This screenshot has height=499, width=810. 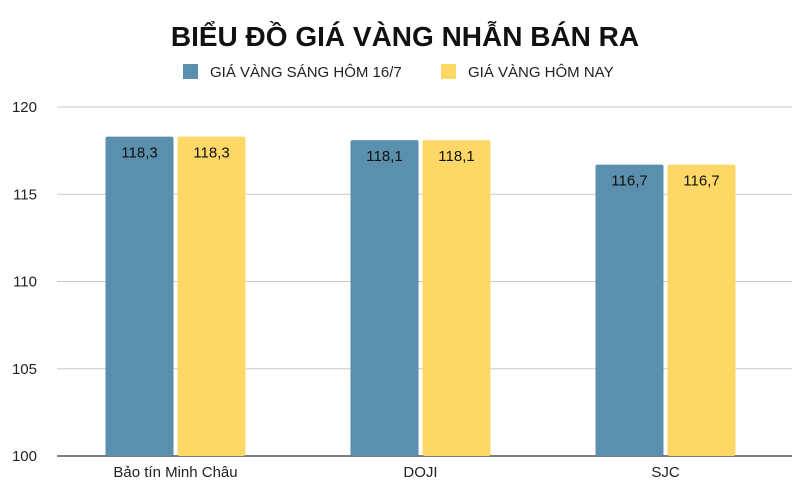 I want to click on y-tick-label: 105, so click(x=24, y=369).